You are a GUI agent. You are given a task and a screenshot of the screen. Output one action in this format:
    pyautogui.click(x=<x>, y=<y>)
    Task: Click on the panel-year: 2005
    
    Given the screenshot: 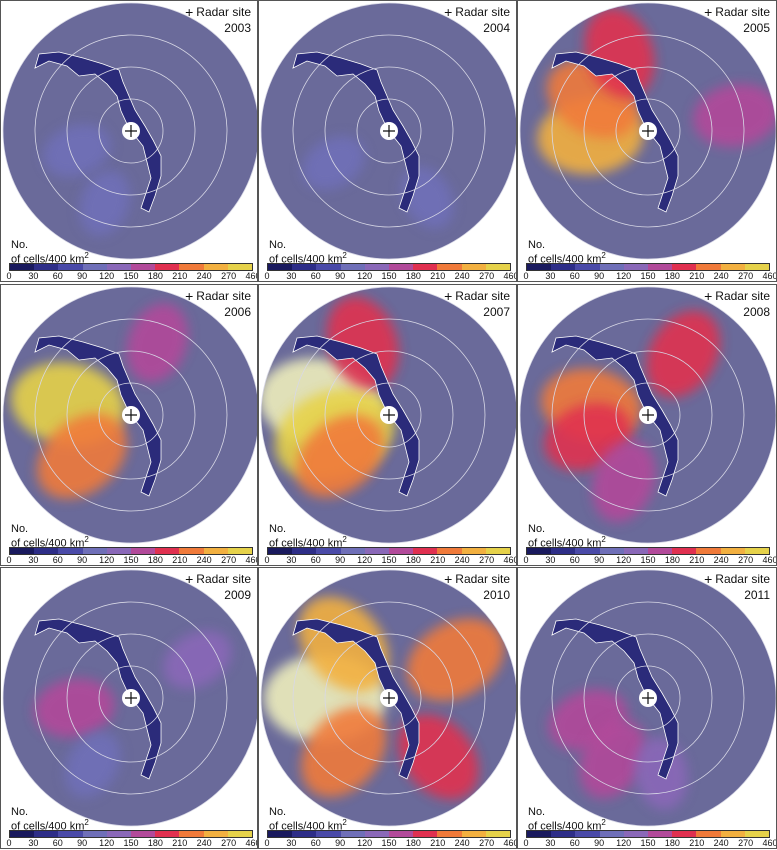 What is the action you would take?
    pyautogui.click(x=756, y=28)
    